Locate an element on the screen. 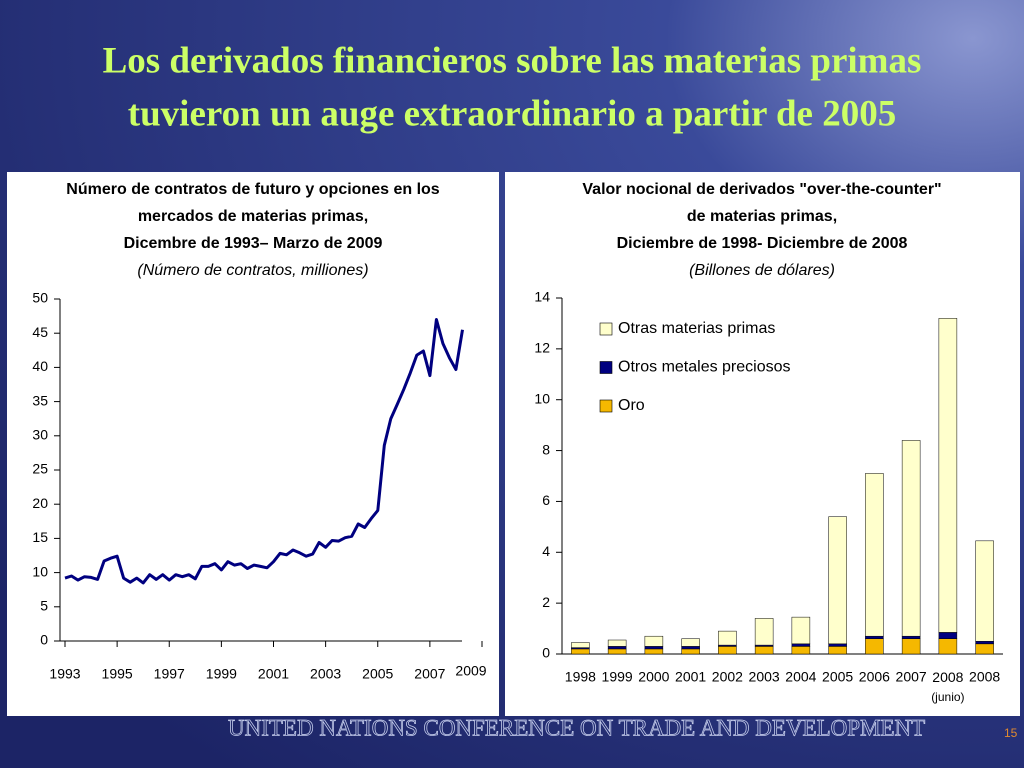  legend-label: Otros metales preciosos is located at coordinates (704, 367).